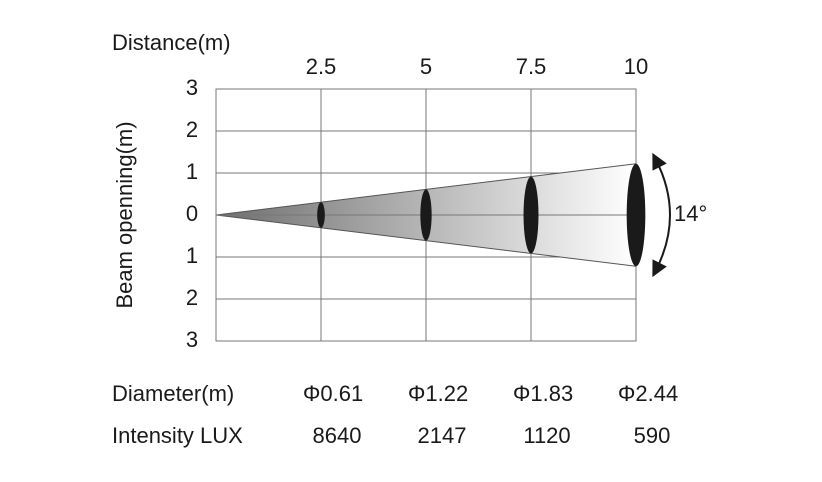 This screenshot has height=482, width=822. What do you see at coordinates (661, 215) in the screenshot?
I see `angle-arrow` at bounding box center [661, 215].